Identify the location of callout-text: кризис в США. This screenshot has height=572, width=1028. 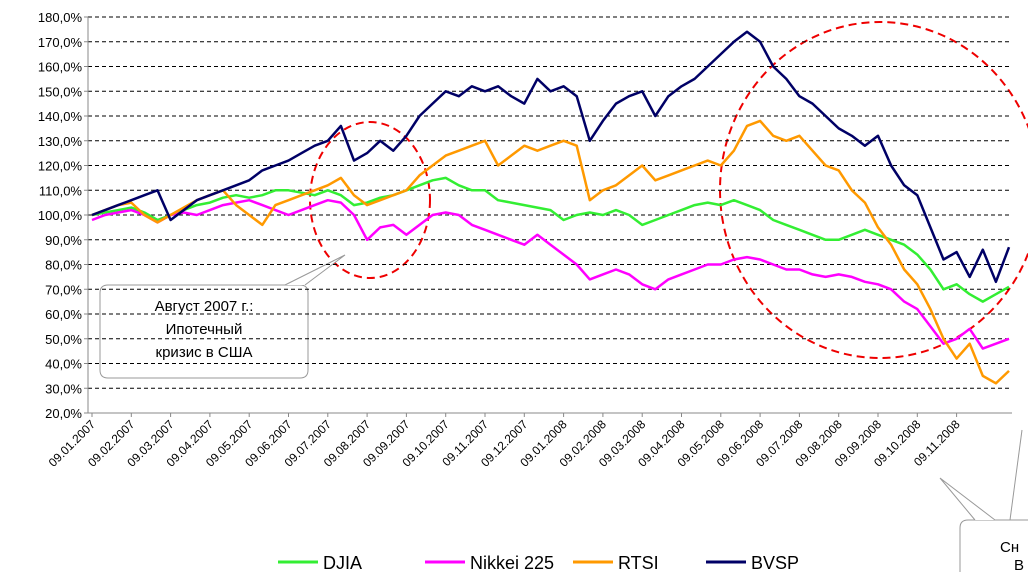
(204, 352).